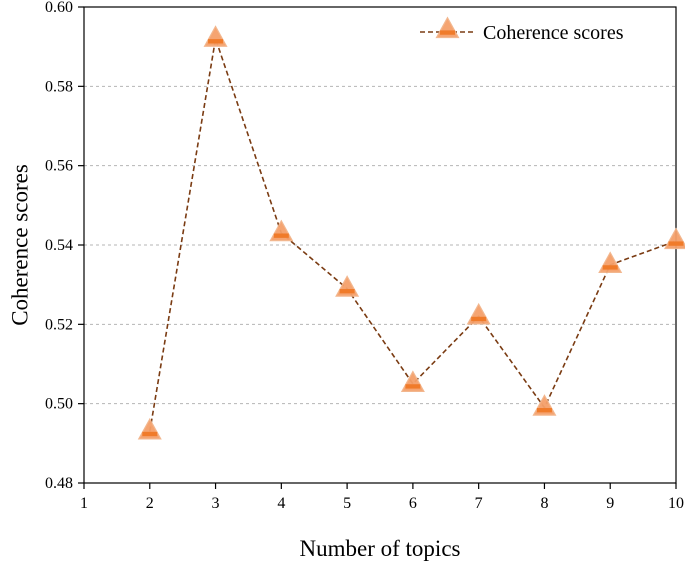 Image resolution: width=685 pixels, height=562 pixels. What do you see at coordinates (19, 245) in the screenshot?
I see `y-axis-title: Coherence scores` at bounding box center [19, 245].